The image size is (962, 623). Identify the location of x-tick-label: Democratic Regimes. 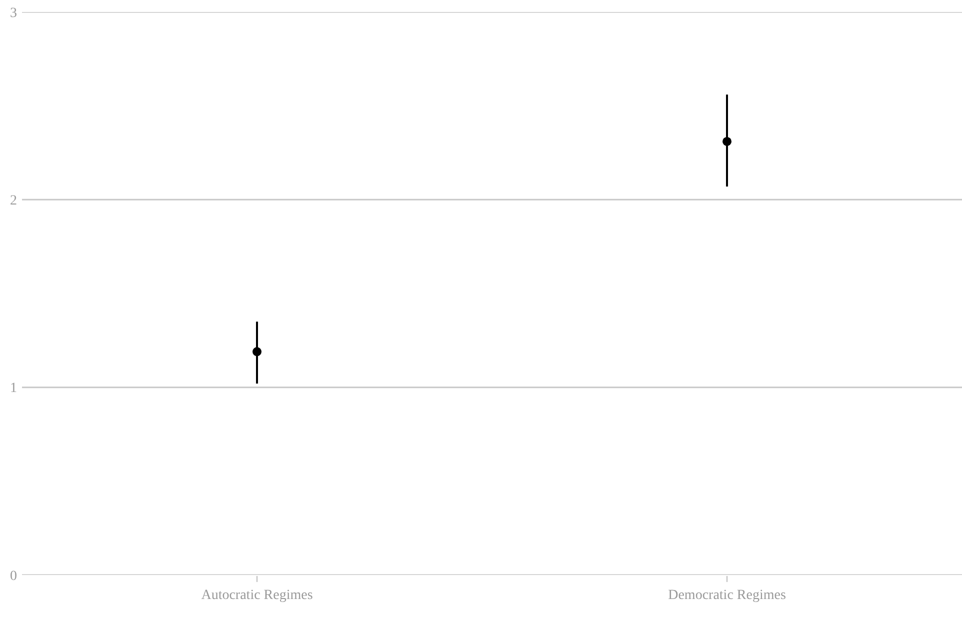
(727, 595).